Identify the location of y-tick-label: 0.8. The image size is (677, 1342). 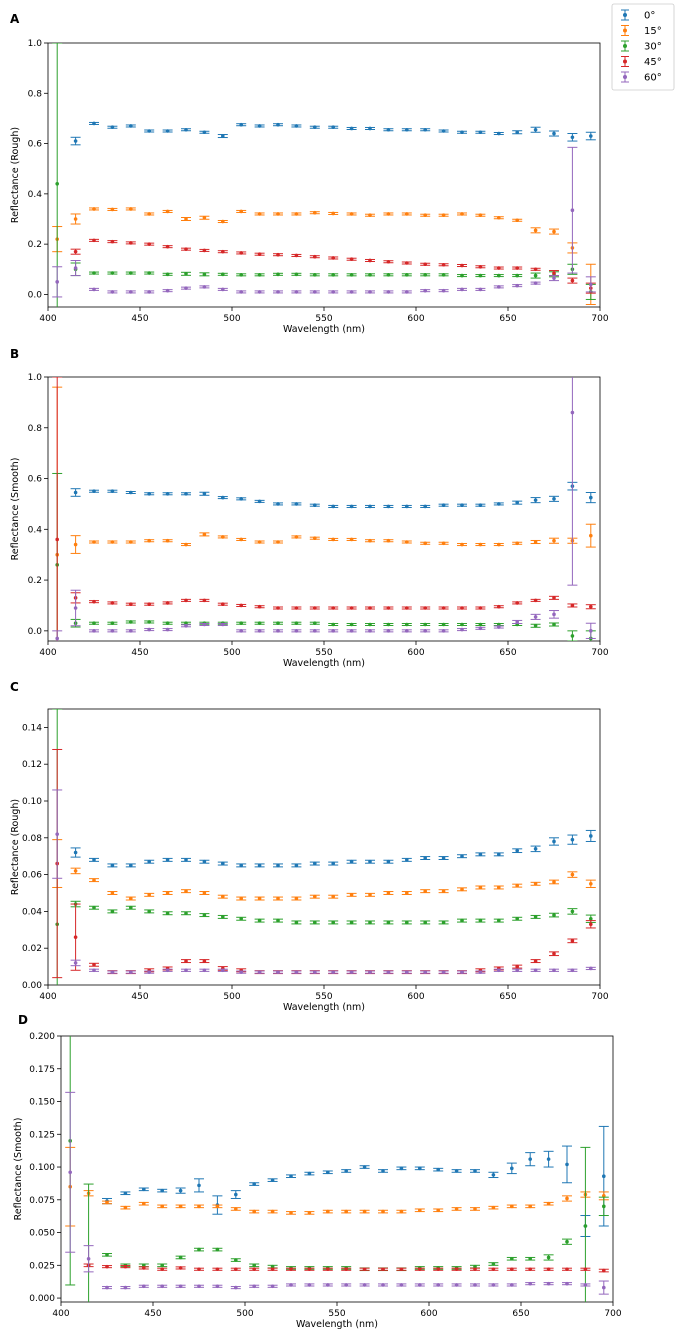
(35, 94).